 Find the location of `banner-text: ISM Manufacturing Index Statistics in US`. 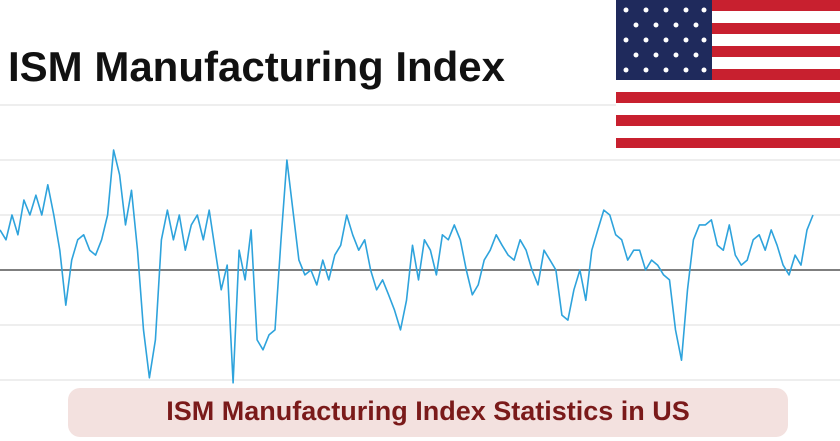

banner-text: ISM Manufacturing Index Statistics in US is located at coordinates (428, 411).